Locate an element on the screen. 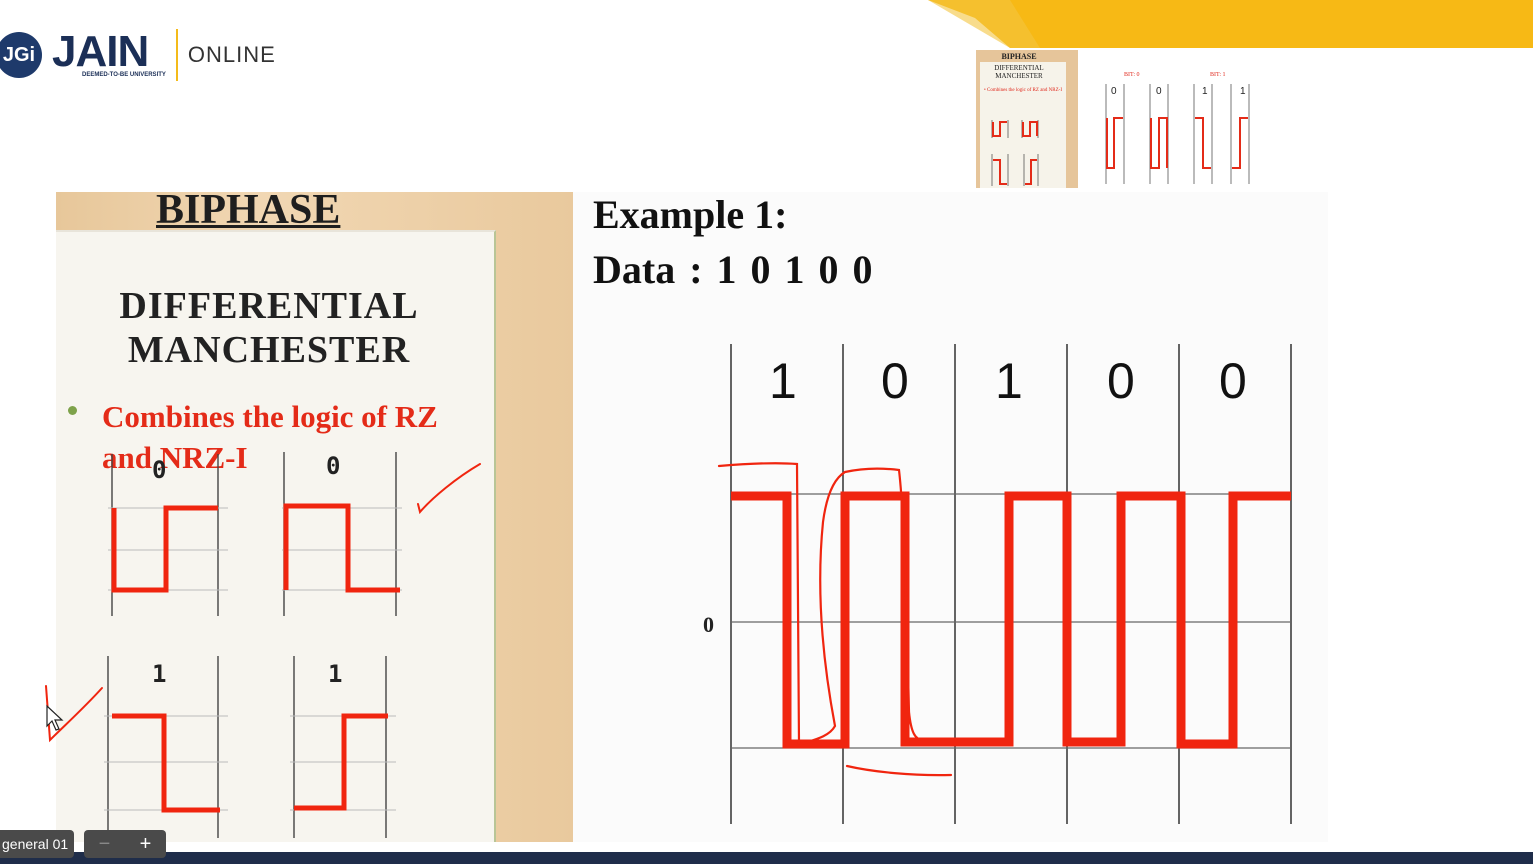  slide-bullet-text: Combines the logic of RZ and NRZ-I is located at coordinates (270, 437).